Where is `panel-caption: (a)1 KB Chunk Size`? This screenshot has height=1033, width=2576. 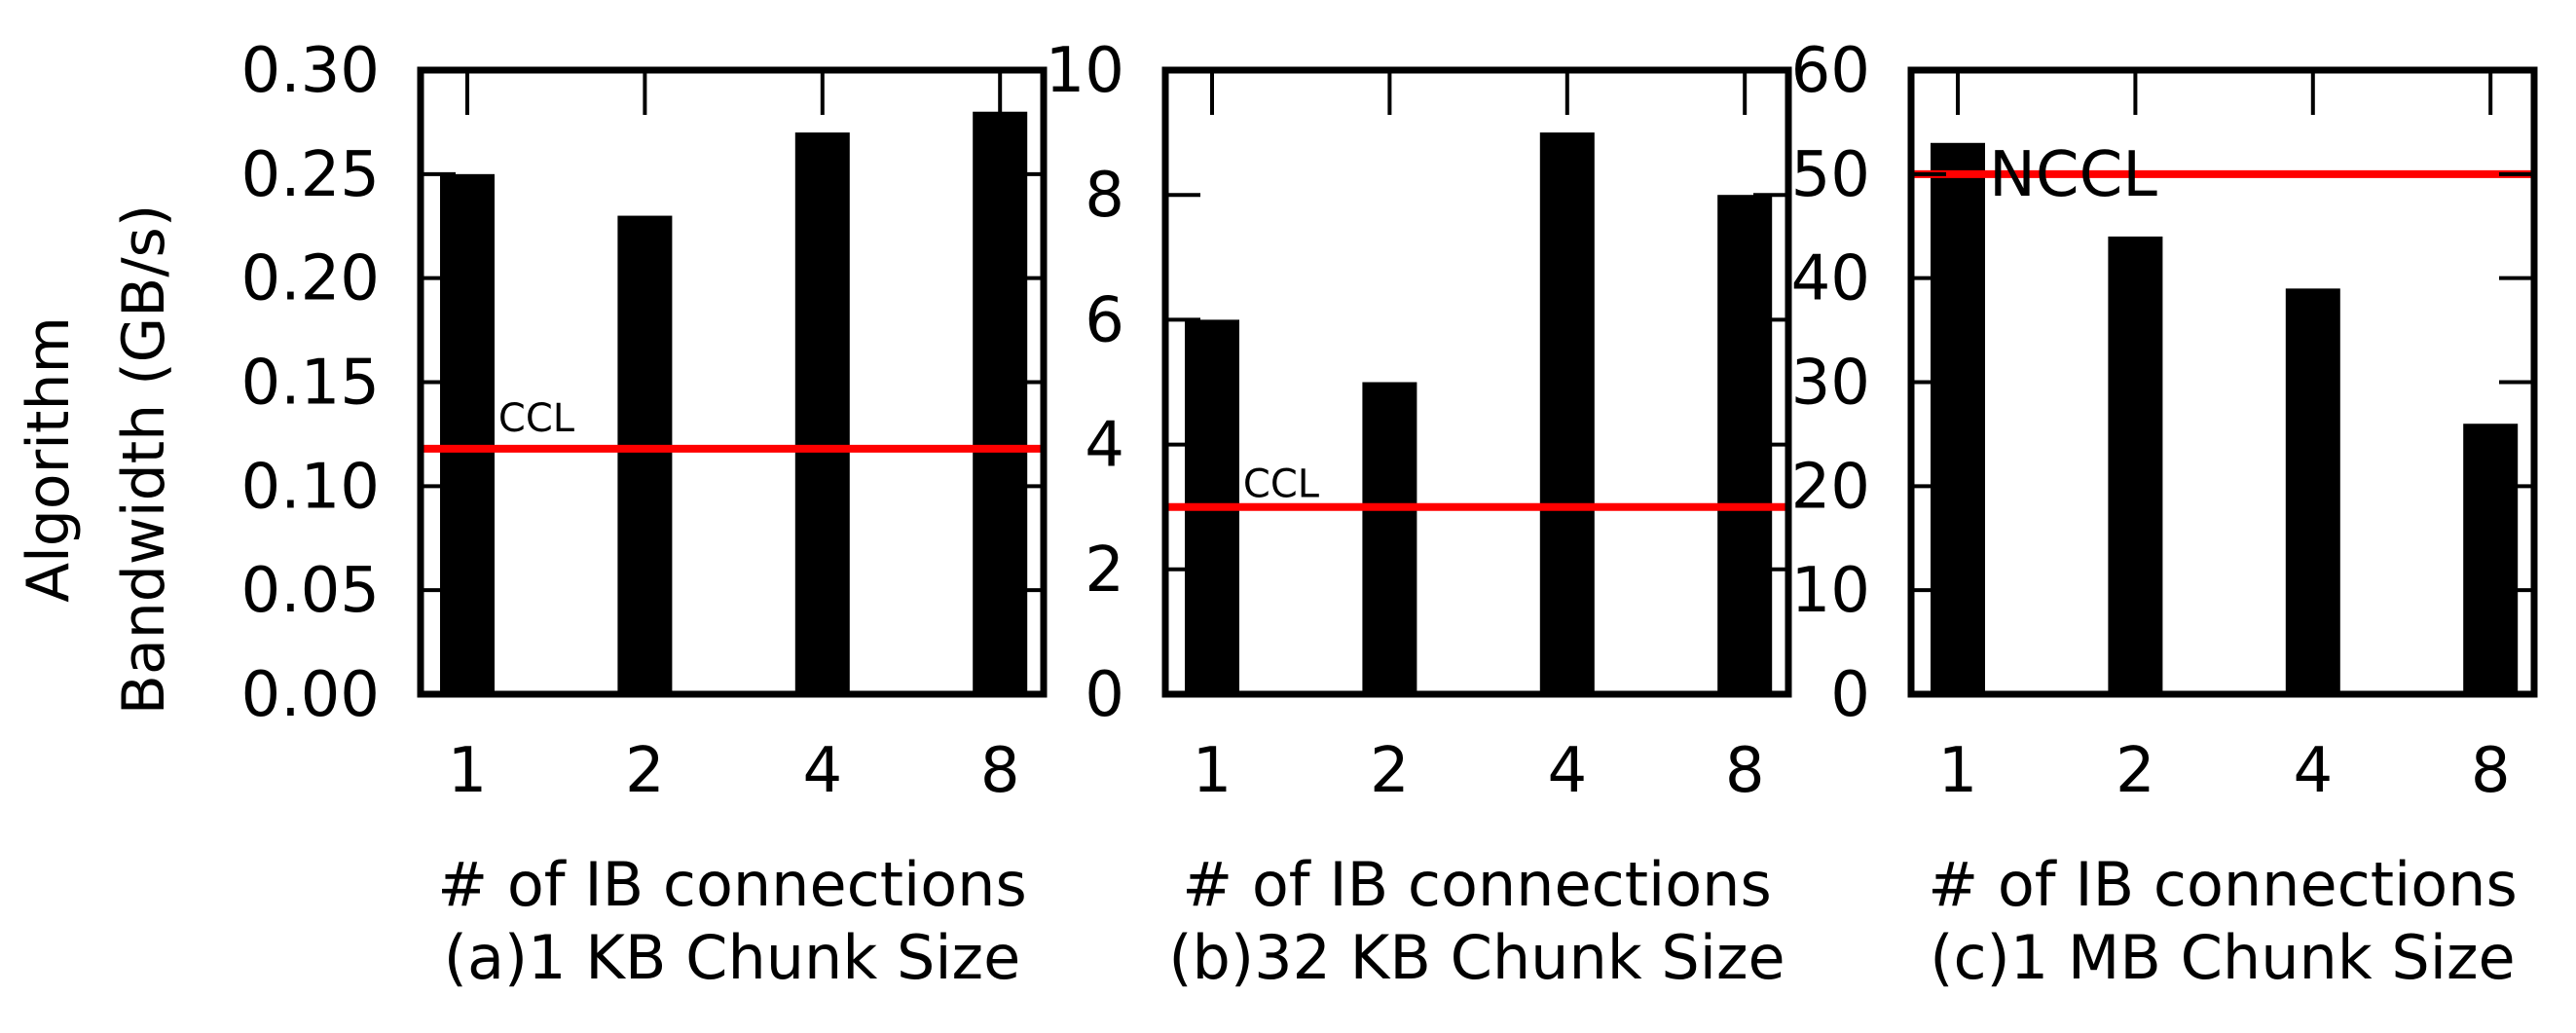
panel-caption: (a)1 KB Chunk Size is located at coordinates (732, 957).